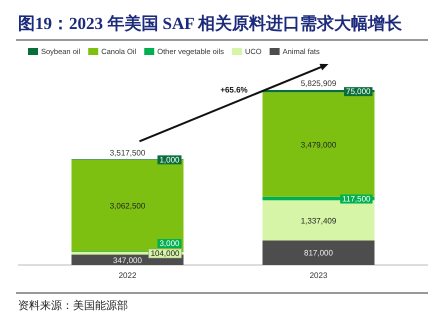 The width and height of the screenshot is (437, 323). What do you see at coordinates (165, 253) in the screenshot?
I see `data-label: 104,000` at bounding box center [165, 253].